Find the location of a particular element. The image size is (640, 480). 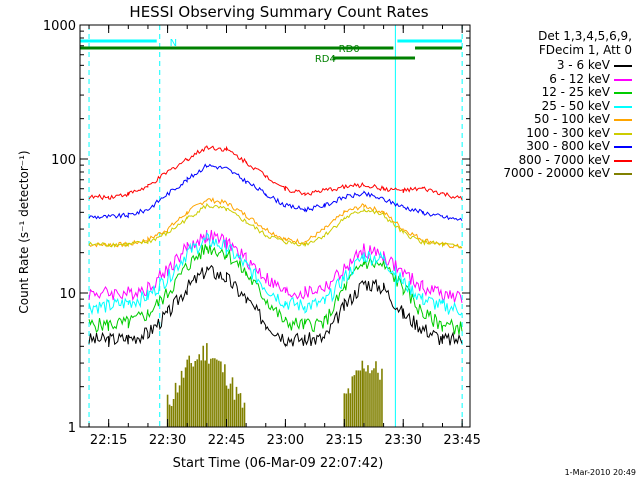

x-axis-label: Start Time (06-Mar-09 22:07:42) is located at coordinates (278, 463).